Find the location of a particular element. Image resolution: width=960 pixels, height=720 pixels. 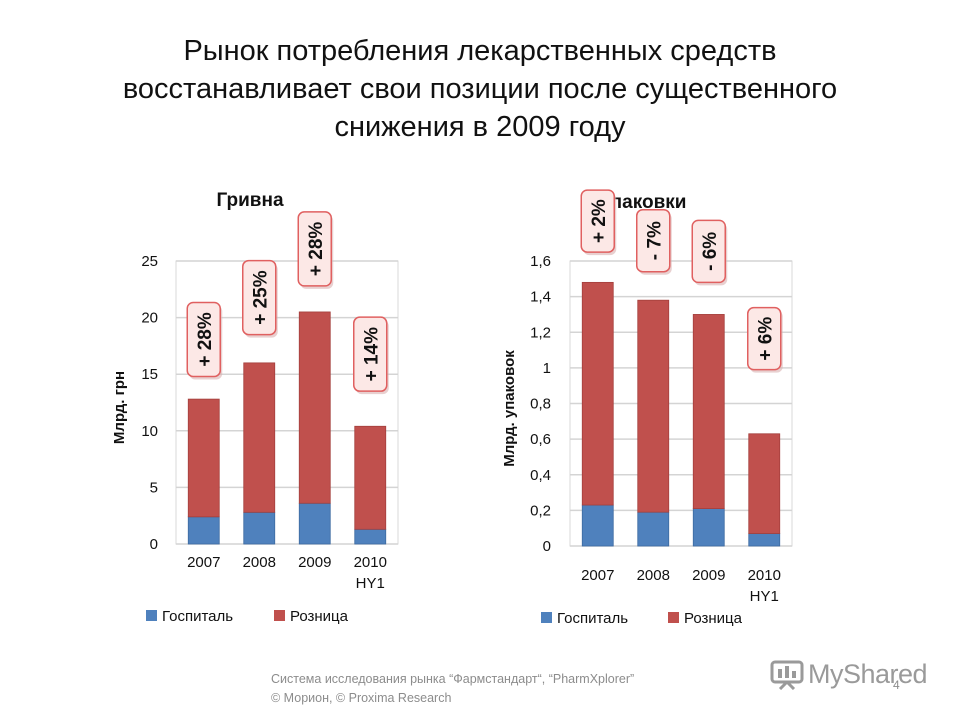

presentation-board-icon is located at coordinates (787, 675).